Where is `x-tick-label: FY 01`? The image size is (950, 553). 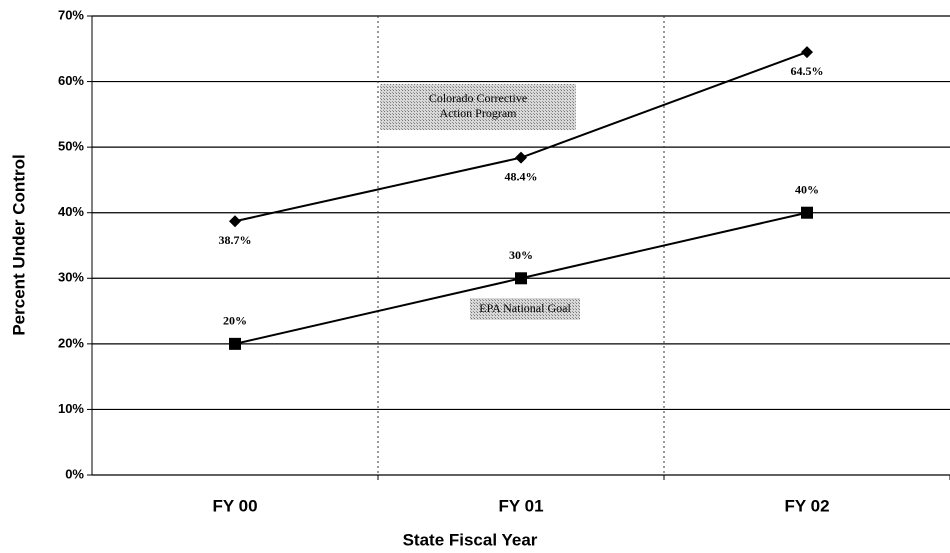
x-tick-label: FY 01 is located at coordinates (520, 505).